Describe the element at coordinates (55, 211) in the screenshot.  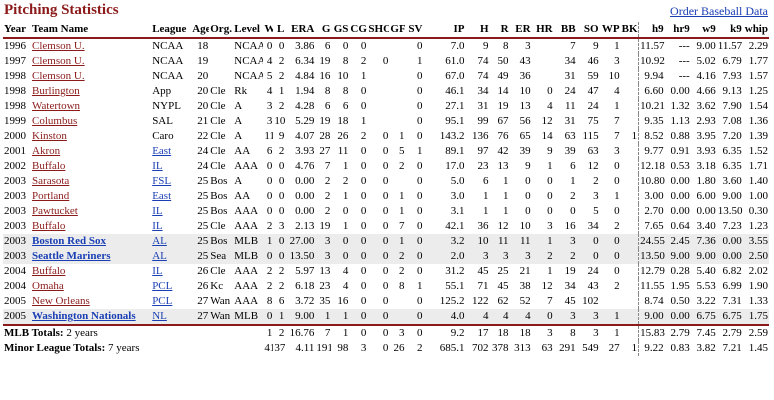
I see `team-link: Pawtucket` at that location.